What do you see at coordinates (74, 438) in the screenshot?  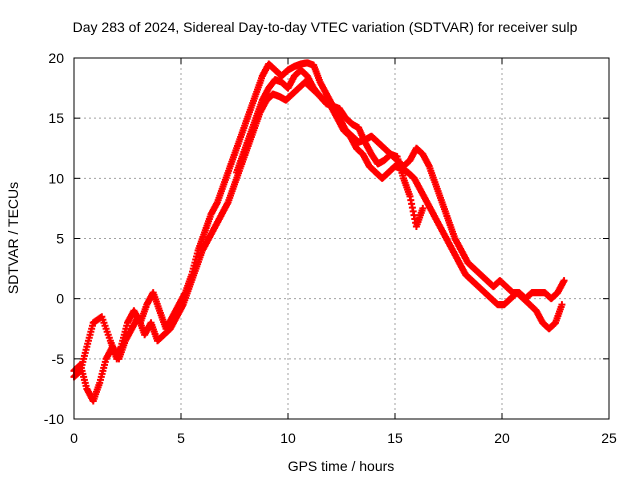 I see `x-tick-label: 0` at bounding box center [74, 438].